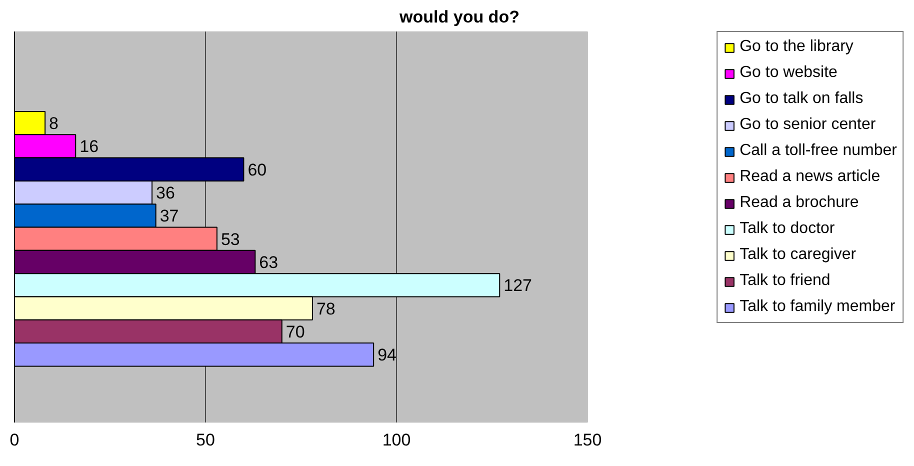 The width and height of the screenshot is (914, 466). I want to click on legend-label: Talk to friend, so click(785, 281).